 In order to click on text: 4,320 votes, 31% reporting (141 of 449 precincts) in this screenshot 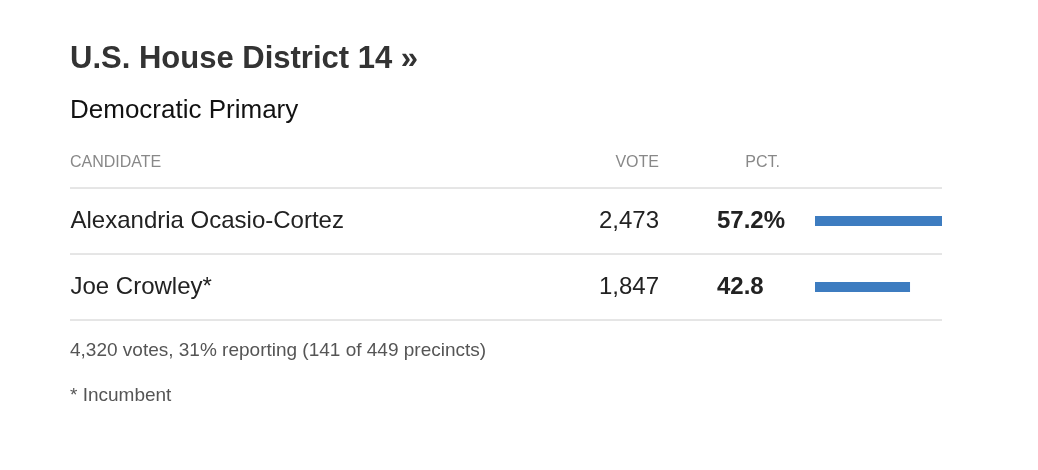, I will do `click(278, 349)`.